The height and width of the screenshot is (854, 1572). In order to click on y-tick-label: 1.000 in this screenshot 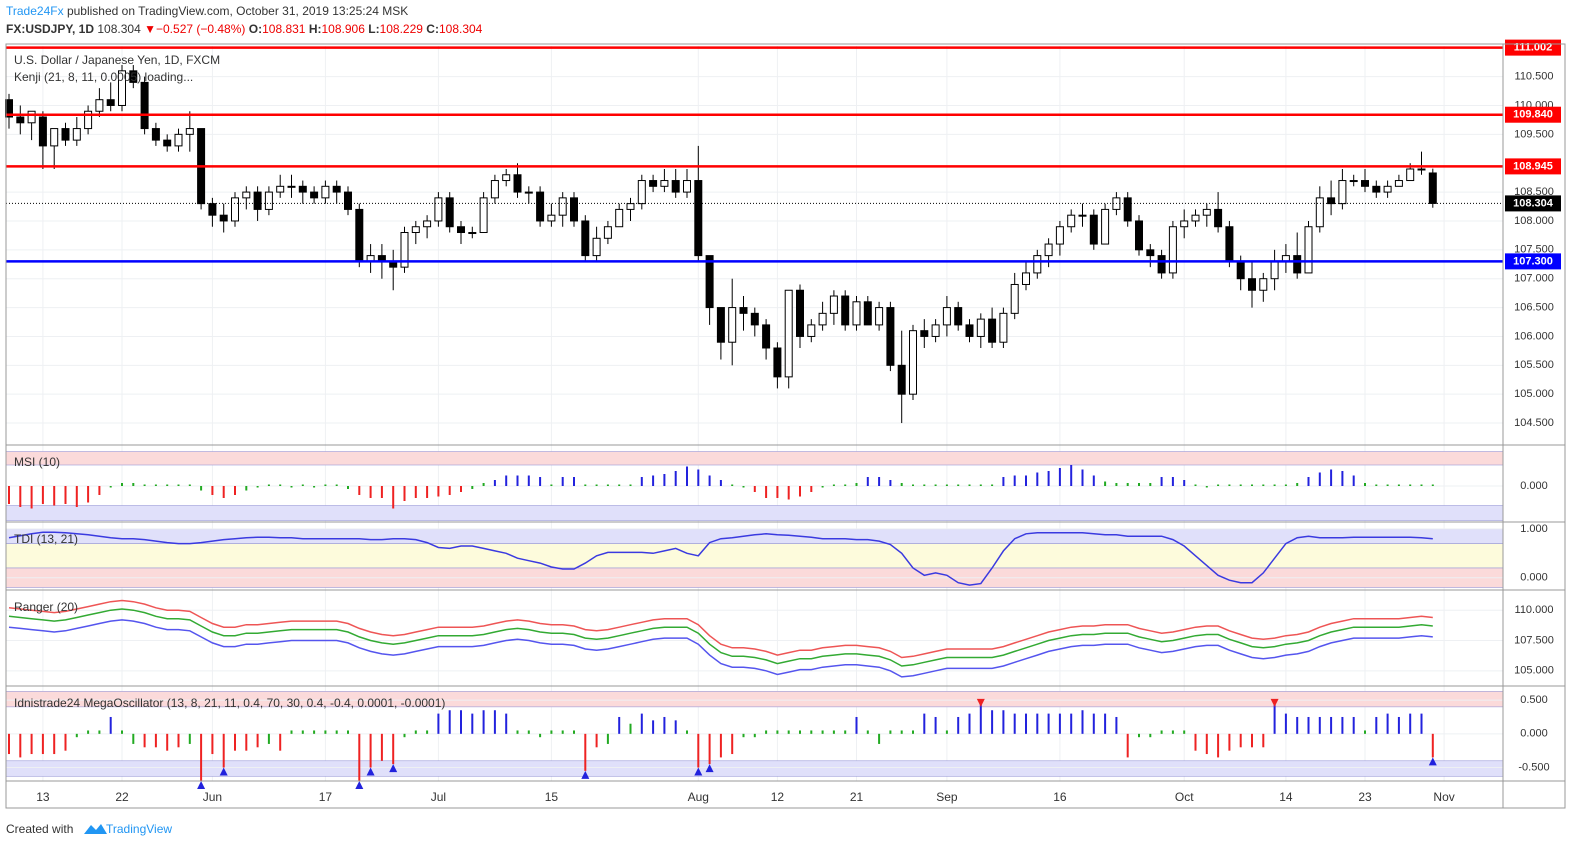, I will do `click(1534, 529)`.